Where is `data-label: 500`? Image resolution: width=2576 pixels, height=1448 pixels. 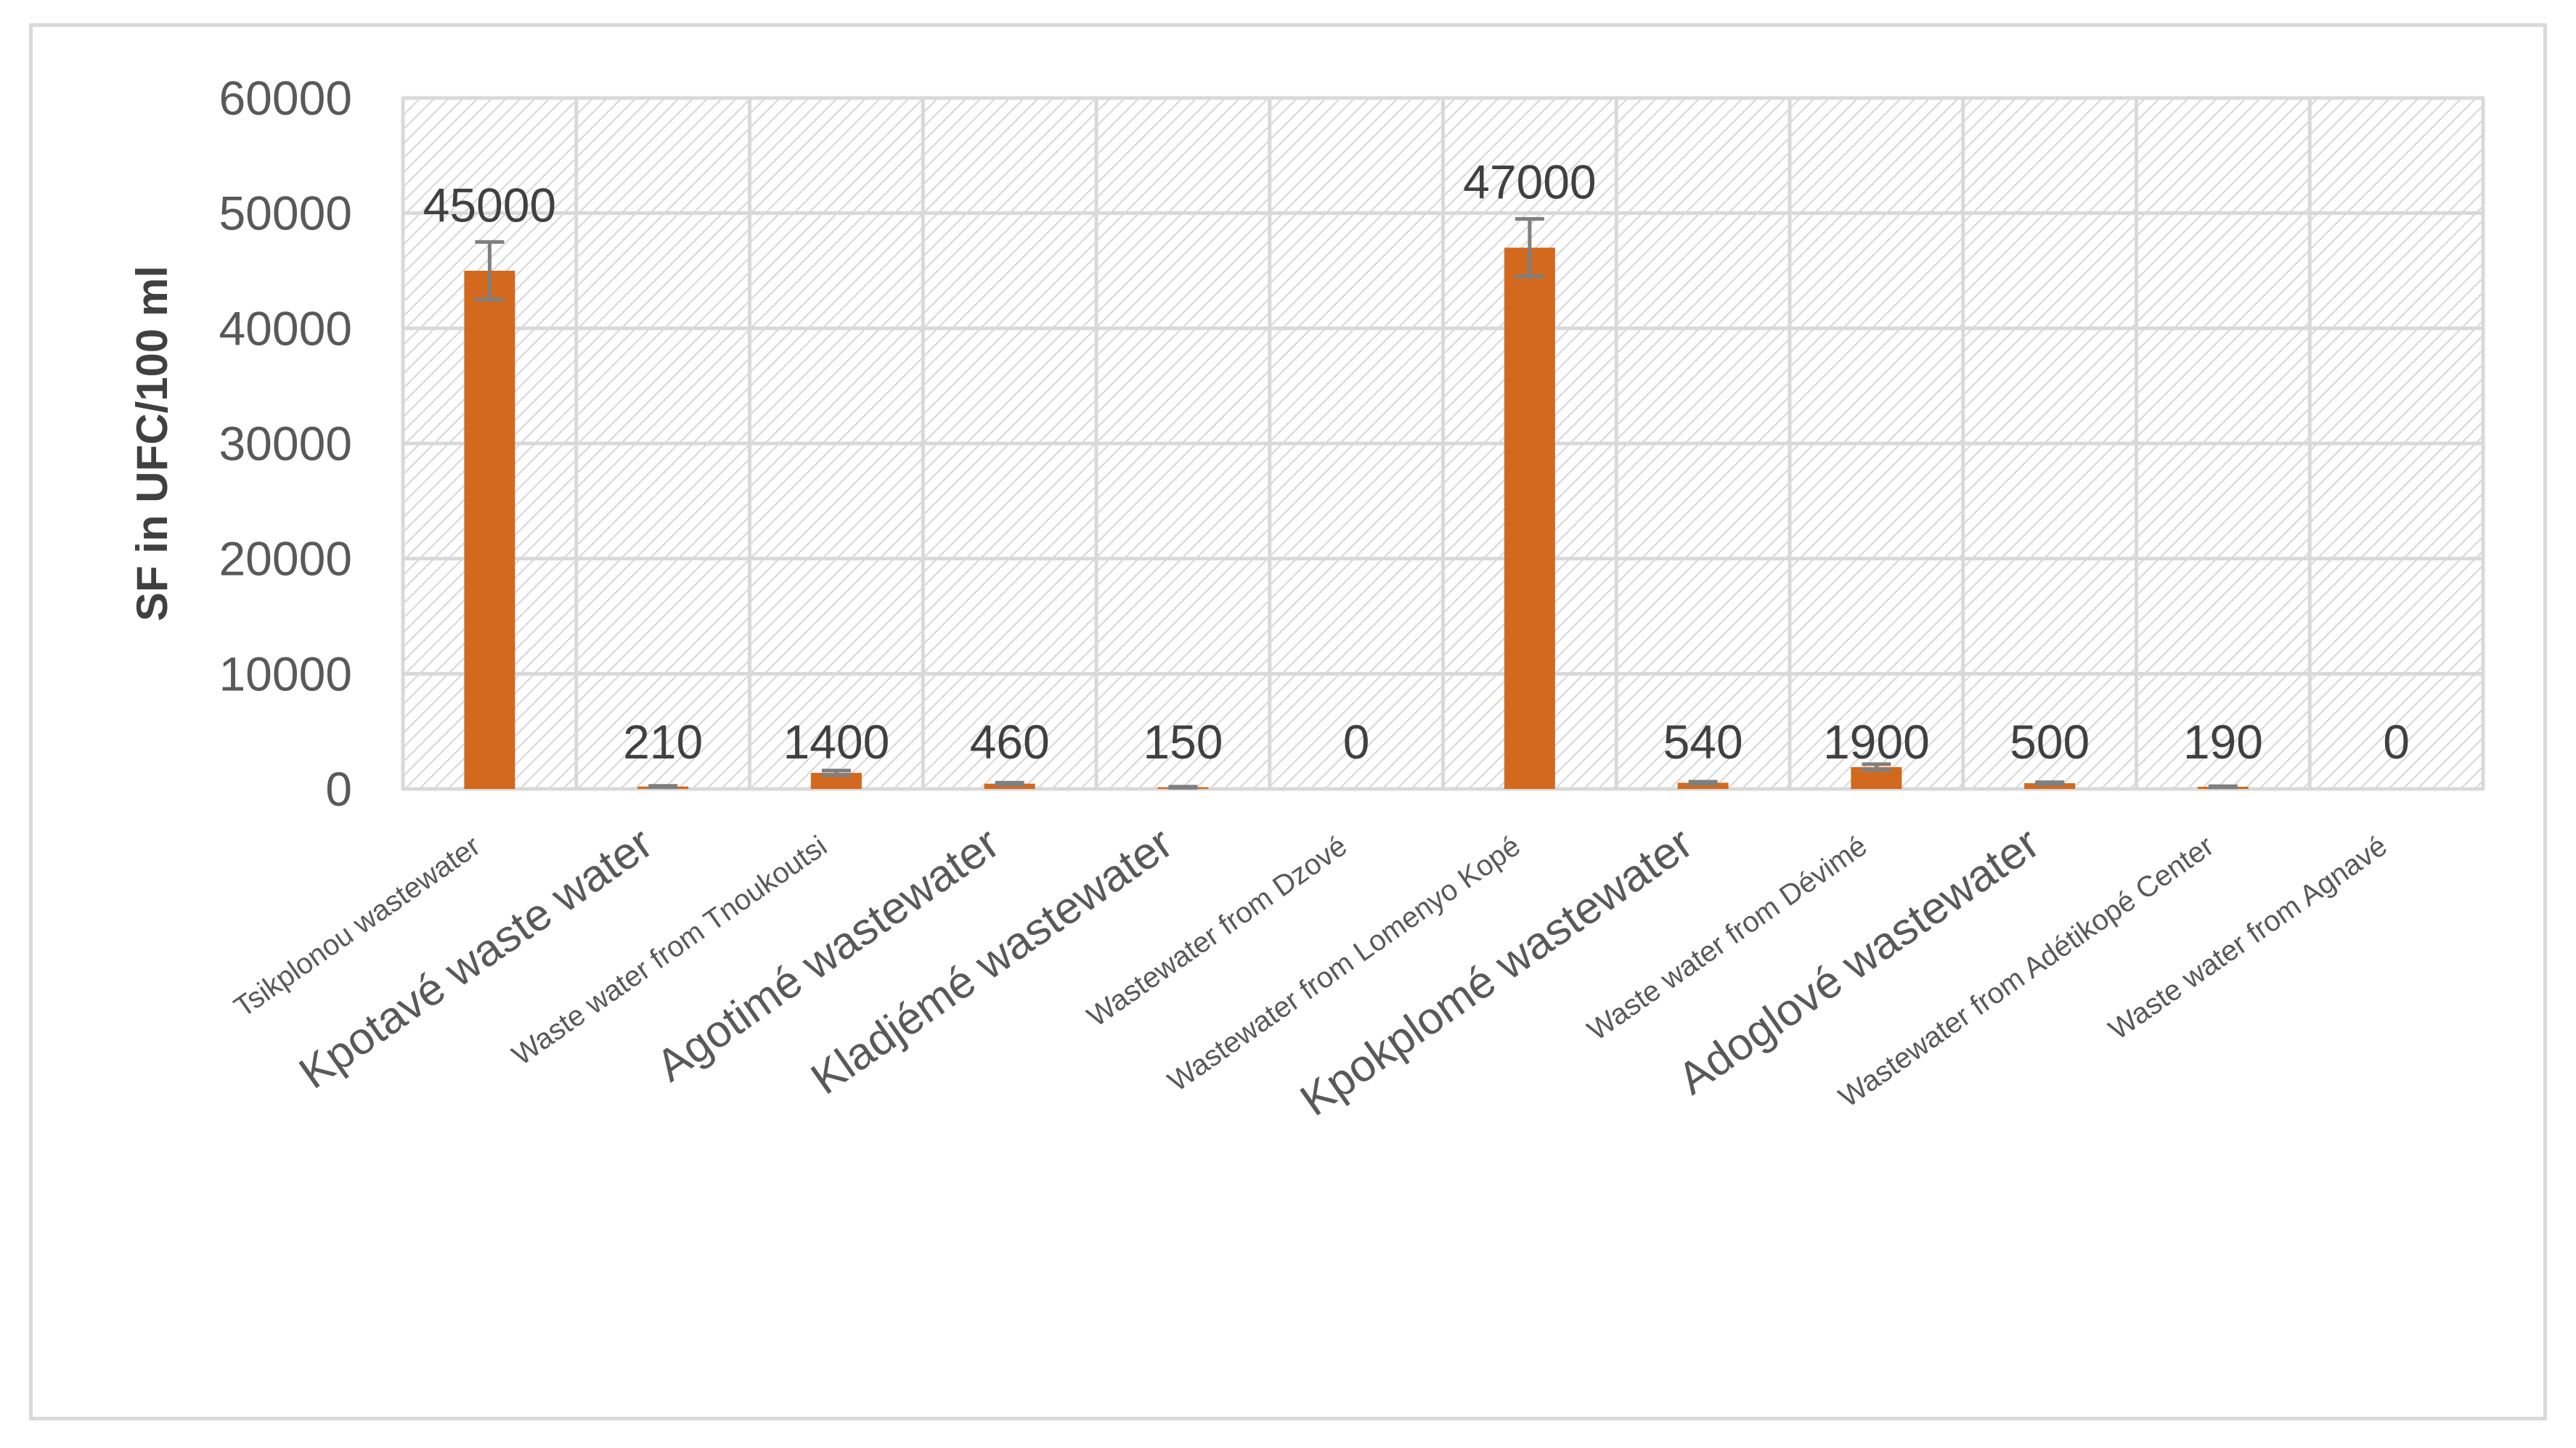 data-label: 500 is located at coordinates (2050, 742).